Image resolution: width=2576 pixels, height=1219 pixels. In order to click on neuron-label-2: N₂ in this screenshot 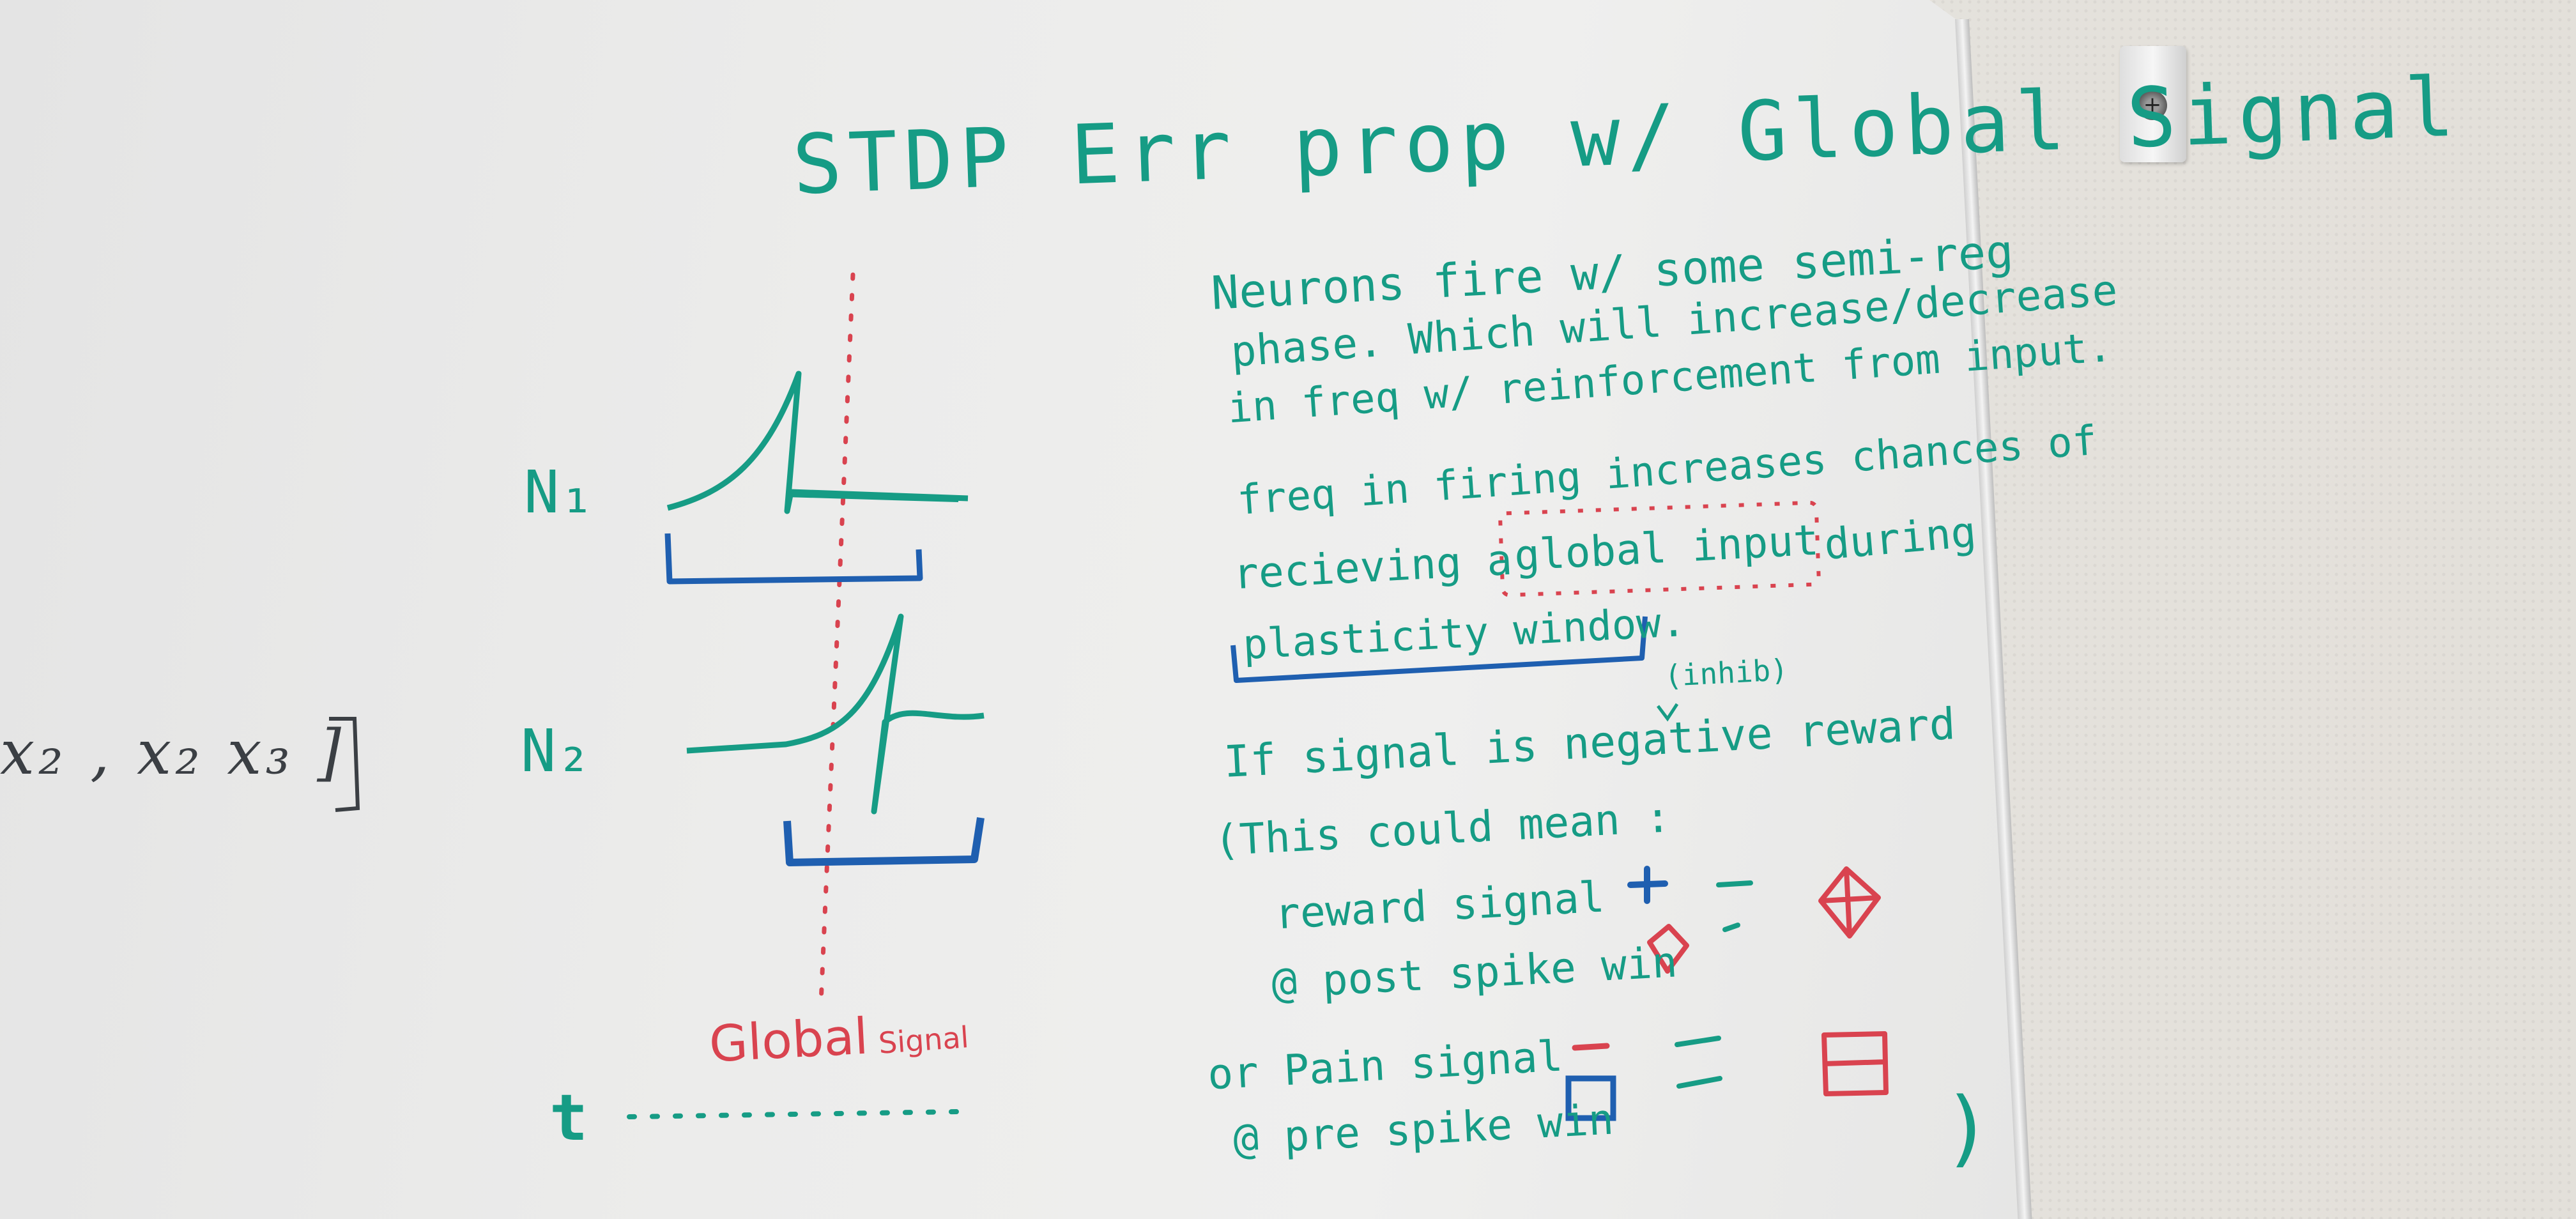, I will do `click(556, 751)`.